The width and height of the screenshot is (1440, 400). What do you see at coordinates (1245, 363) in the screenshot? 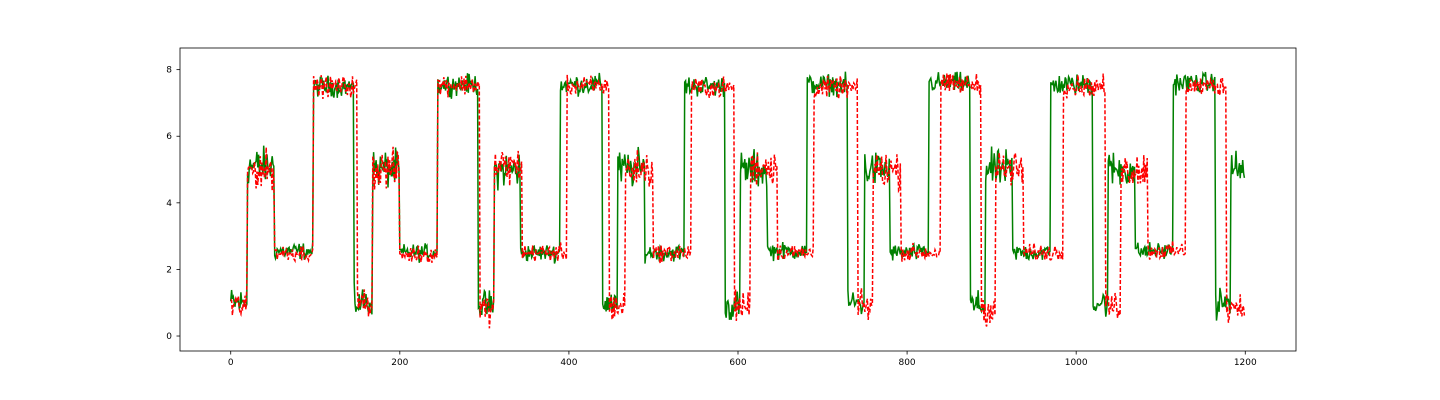
I see `x-tick-label: 1200` at bounding box center [1245, 363].